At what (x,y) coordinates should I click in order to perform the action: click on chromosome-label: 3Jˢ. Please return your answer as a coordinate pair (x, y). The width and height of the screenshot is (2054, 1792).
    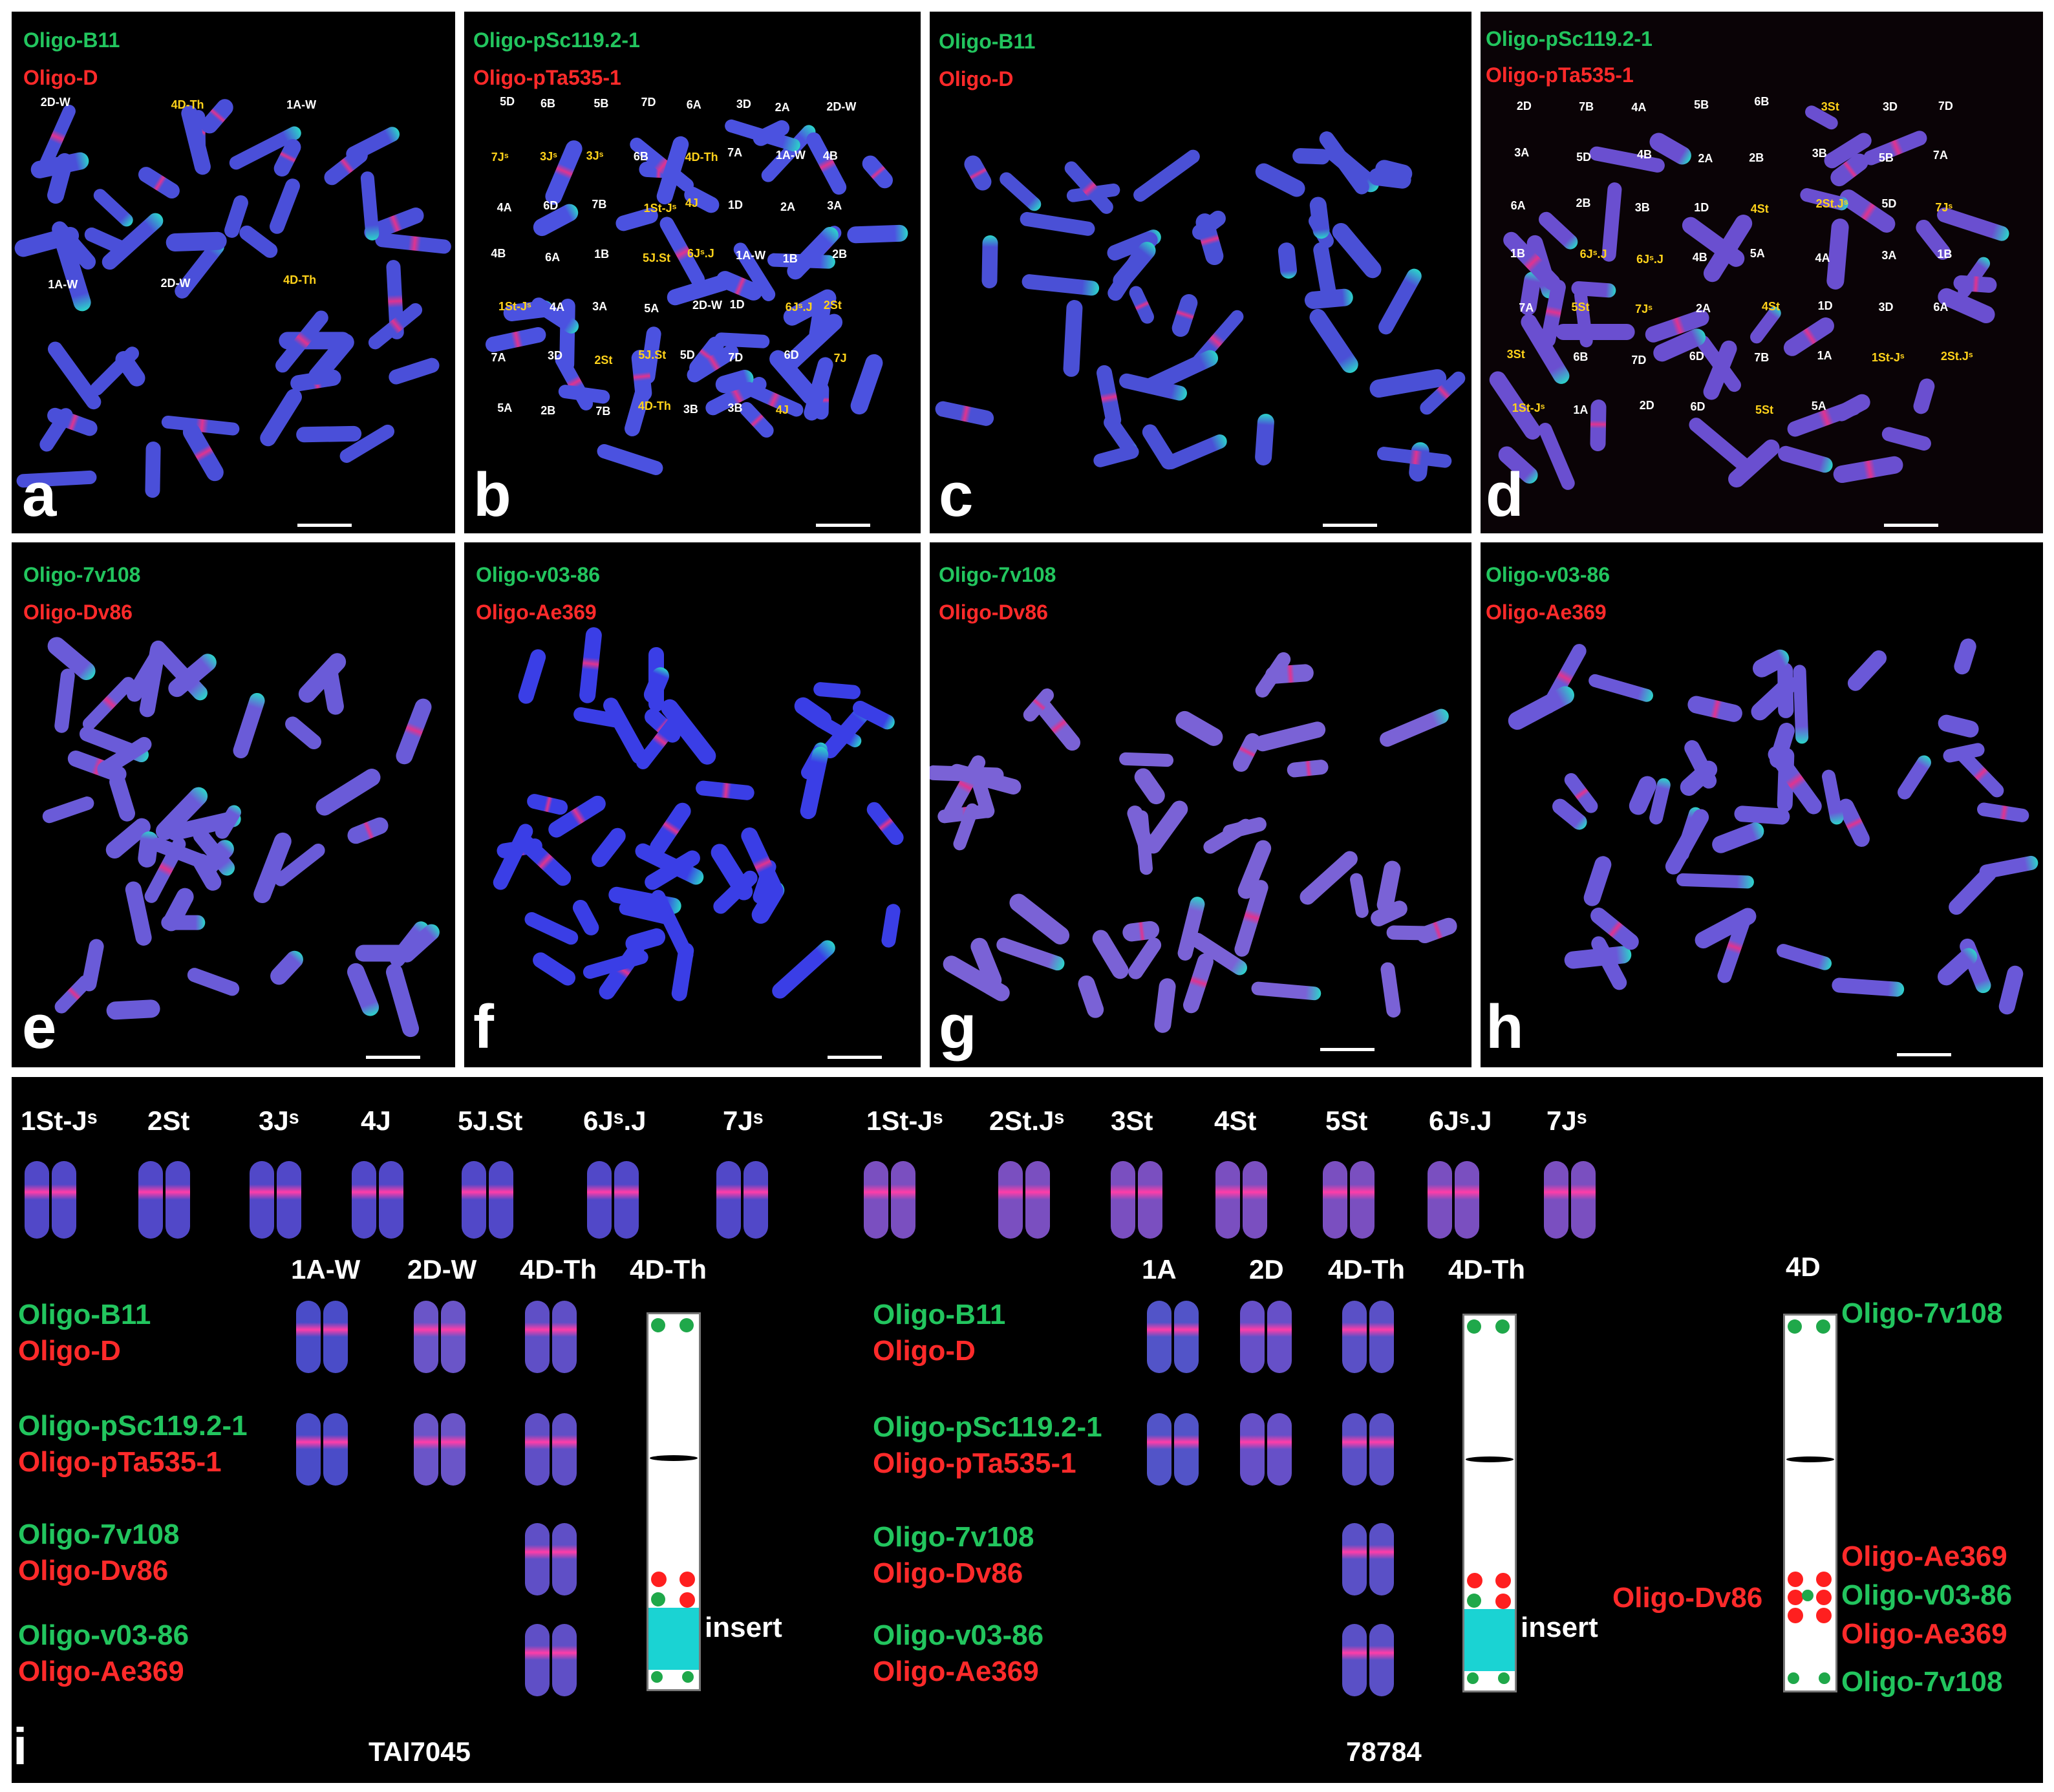
    Looking at the image, I should click on (595, 156).